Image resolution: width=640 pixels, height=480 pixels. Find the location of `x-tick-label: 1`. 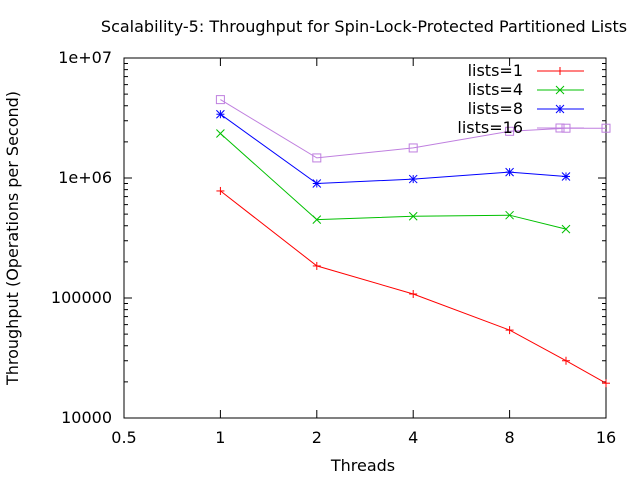

x-tick-label: 1 is located at coordinates (220, 437).